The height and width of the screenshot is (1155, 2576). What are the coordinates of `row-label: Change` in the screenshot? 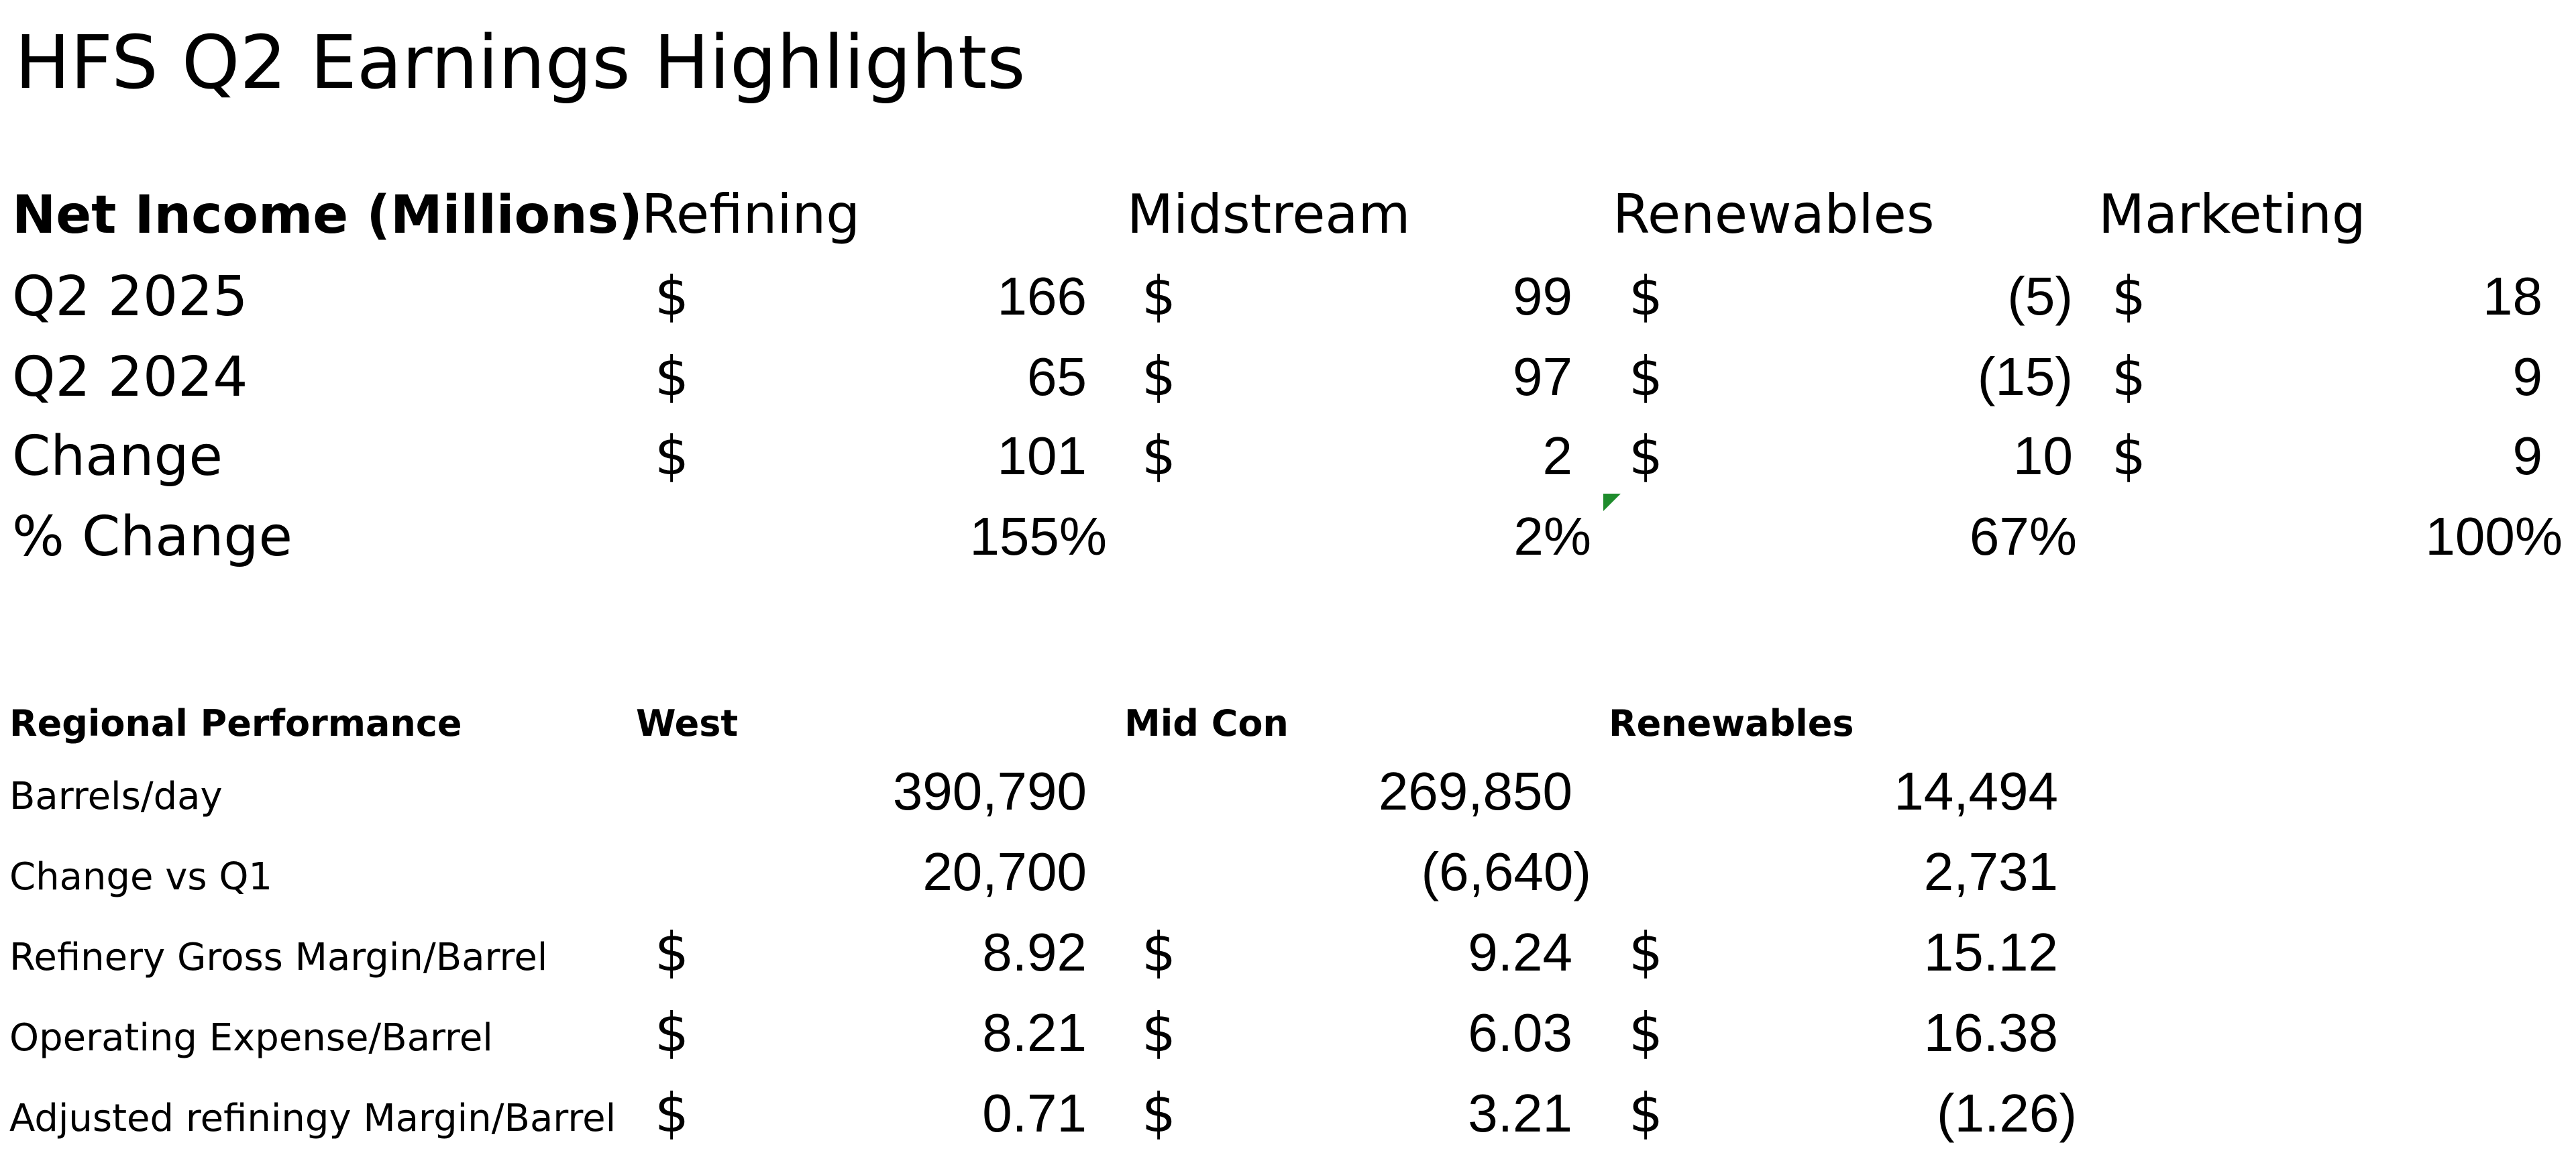 It's located at (117, 457).